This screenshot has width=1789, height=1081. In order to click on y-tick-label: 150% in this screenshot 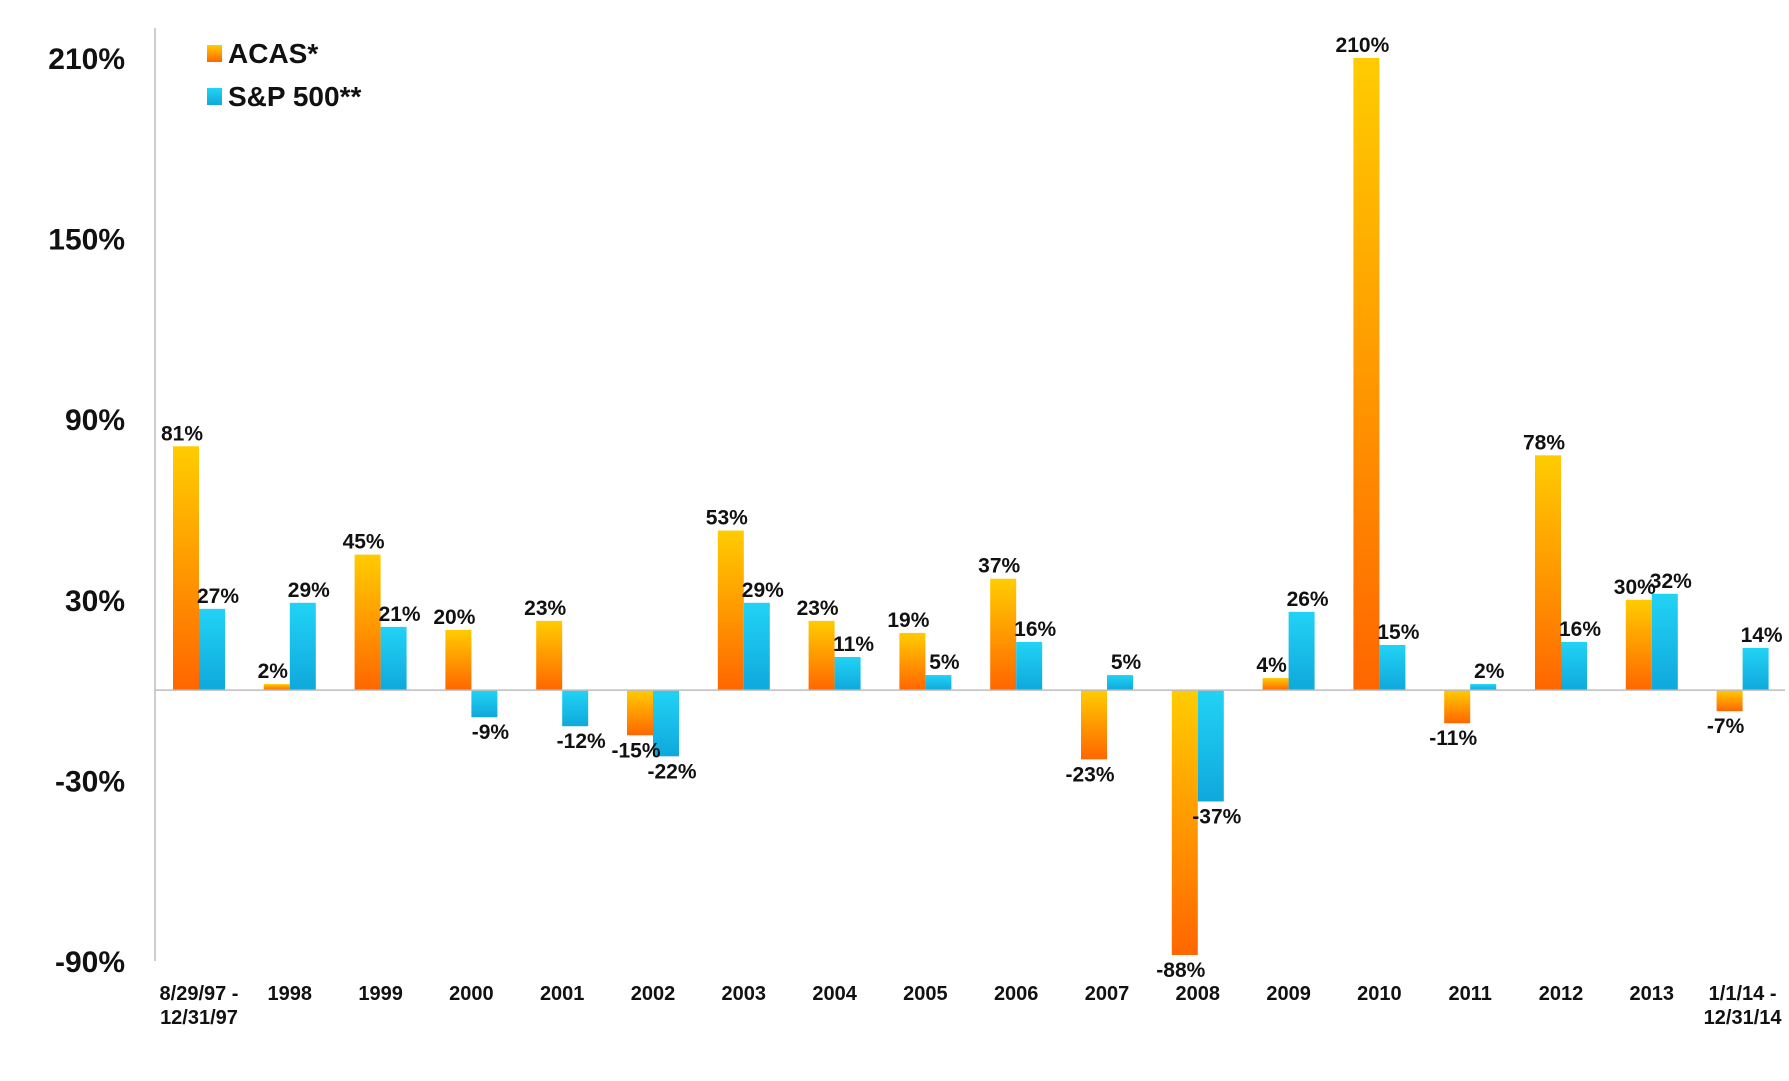, I will do `click(86, 240)`.